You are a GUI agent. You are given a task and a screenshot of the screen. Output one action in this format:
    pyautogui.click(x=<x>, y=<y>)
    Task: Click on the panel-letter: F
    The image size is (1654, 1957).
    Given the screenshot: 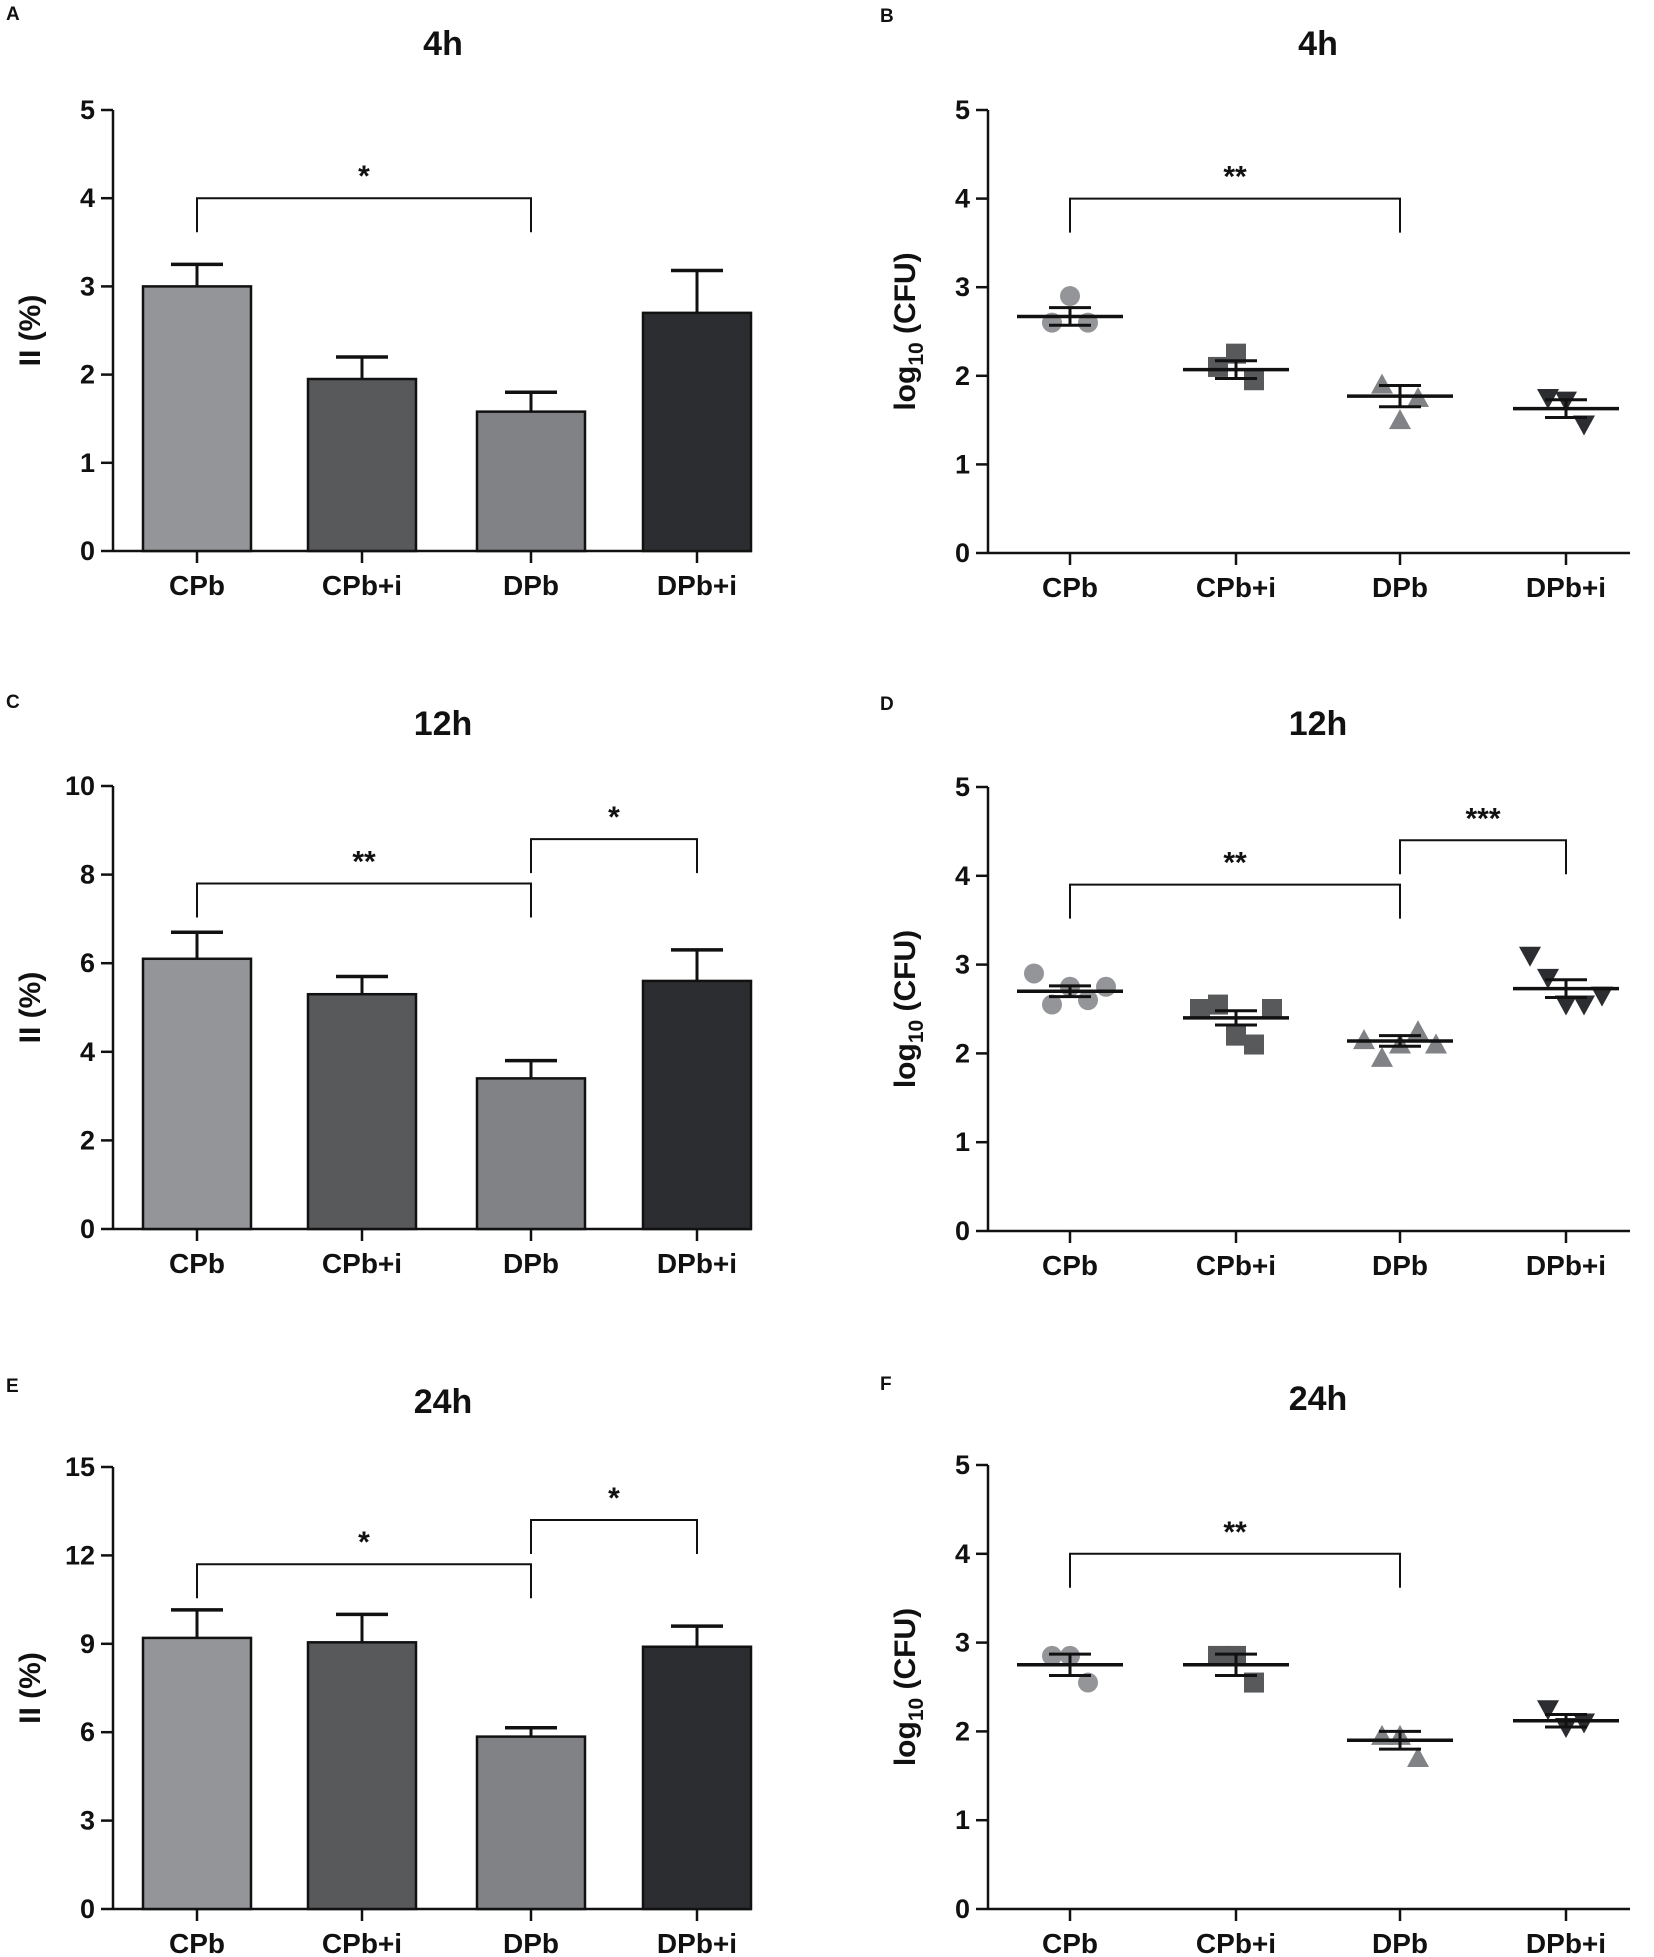 What is the action you would take?
    pyautogui.click(x=886, y=1384)
    